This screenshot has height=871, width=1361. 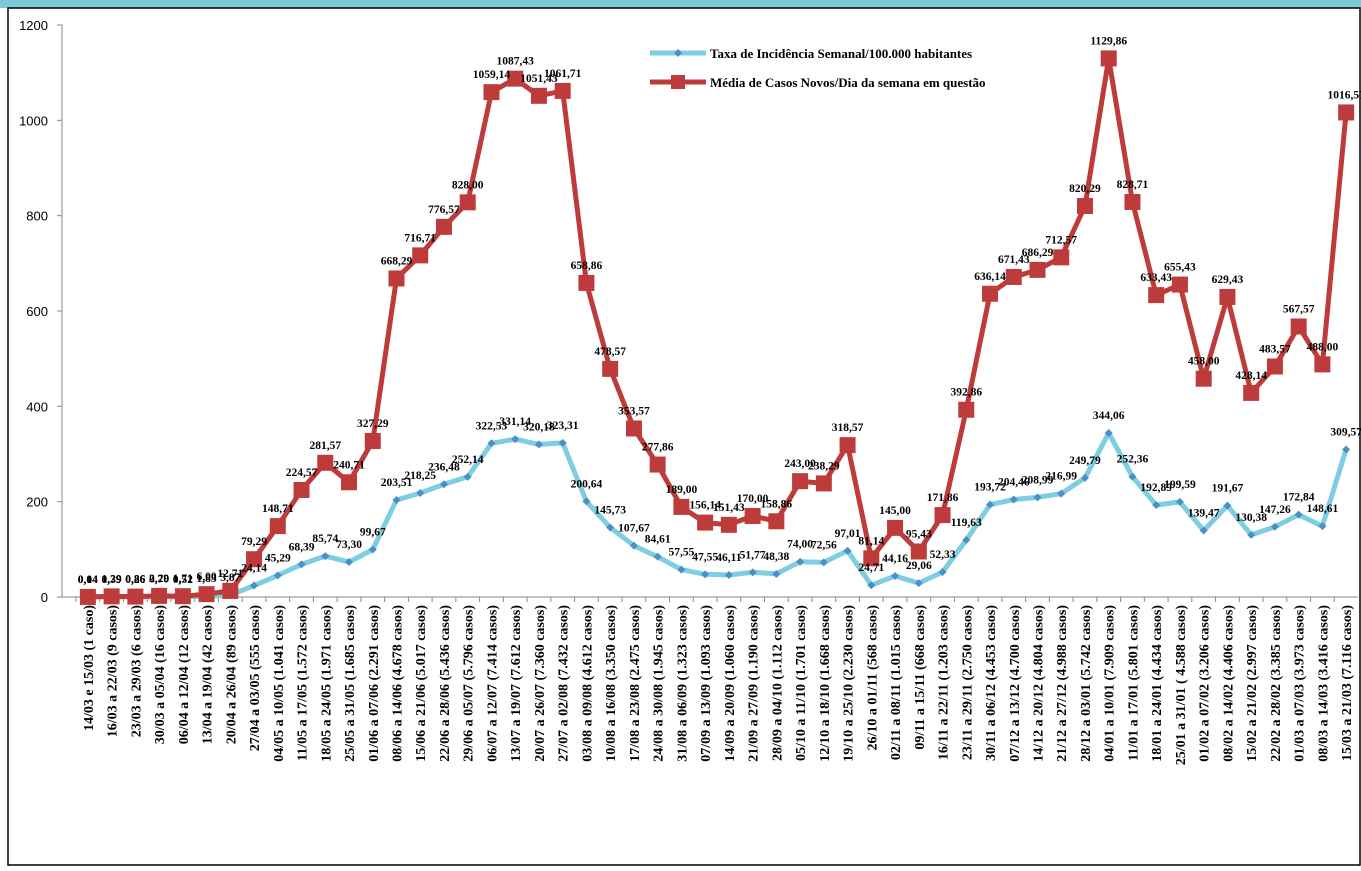 I want to click on x-tick-label: 26/10 a 01/11 (568 casos), so click(x=872, y=678).